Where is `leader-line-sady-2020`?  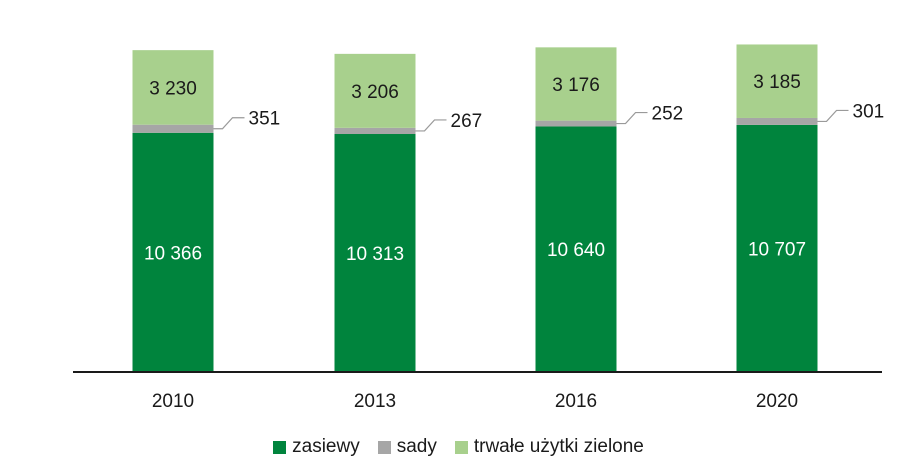
leader-line-sady-2020 is located at coordinates (833, 116).